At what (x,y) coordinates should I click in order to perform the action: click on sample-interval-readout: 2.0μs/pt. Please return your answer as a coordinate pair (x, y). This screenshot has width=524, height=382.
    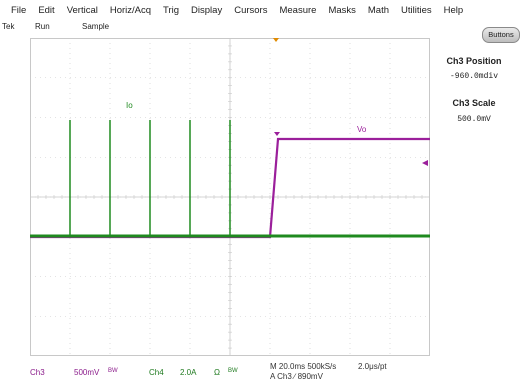
    Looking at the image, I should click on (372, 366).